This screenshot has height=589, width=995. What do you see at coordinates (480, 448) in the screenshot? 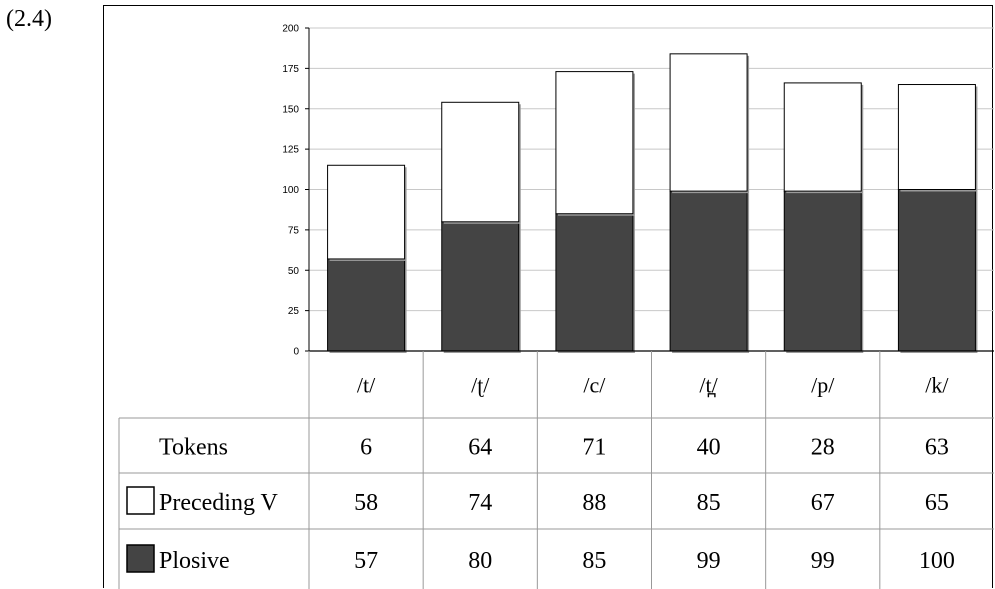
I see `table-cell: 64` at bounding box center [480, 448].